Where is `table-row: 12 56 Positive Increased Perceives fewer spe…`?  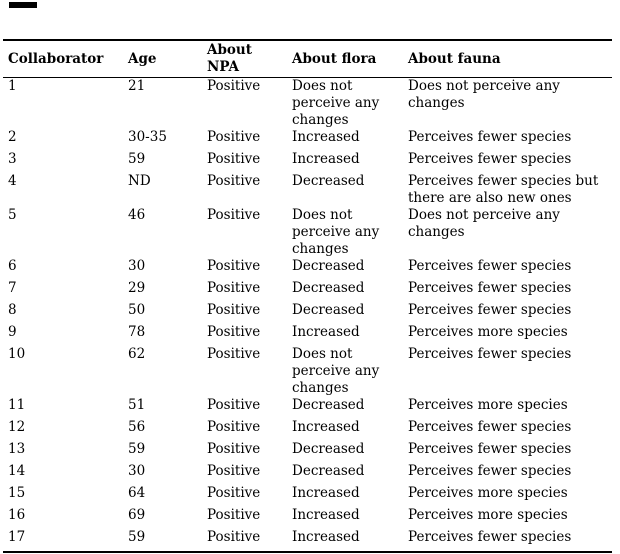
table-row: 12 56 Positive Increased Perceives fewer spe… is located at coordinates (307, 430).